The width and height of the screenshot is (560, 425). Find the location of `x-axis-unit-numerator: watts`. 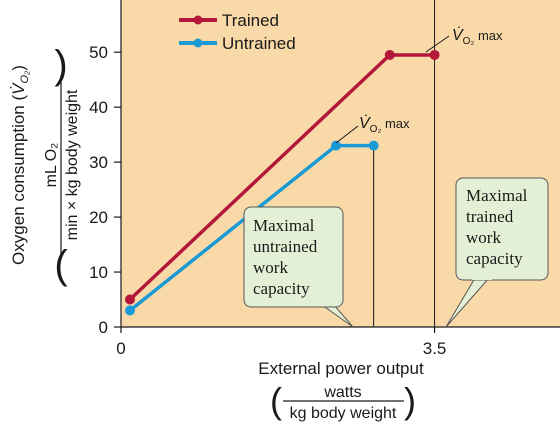

x-axis-unit-numerator: watts is located at coordinates (342, 392).